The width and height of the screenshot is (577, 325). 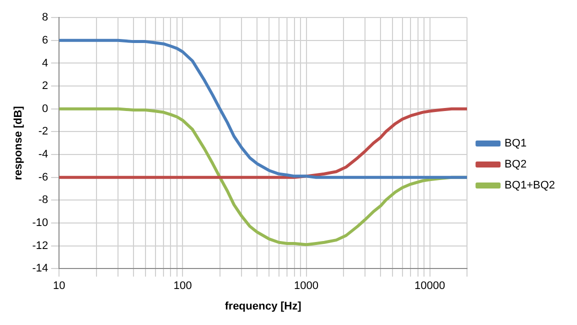 I want to click on y-tick-label: 0, so click(x=45, y=108).